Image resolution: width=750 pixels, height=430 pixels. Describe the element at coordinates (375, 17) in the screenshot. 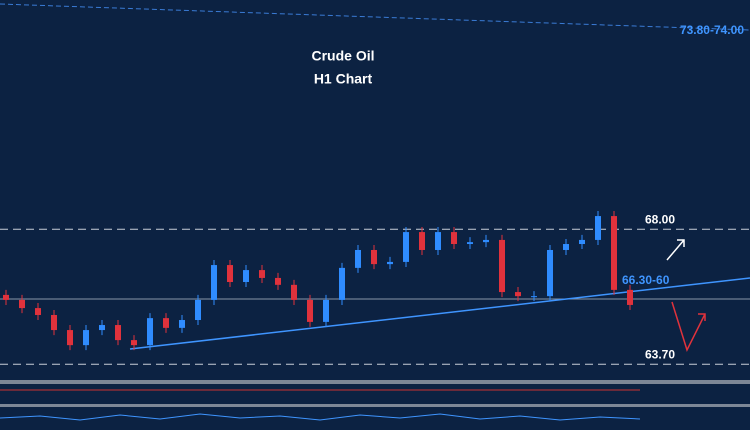

I see `resistance-zone-line` at that location.